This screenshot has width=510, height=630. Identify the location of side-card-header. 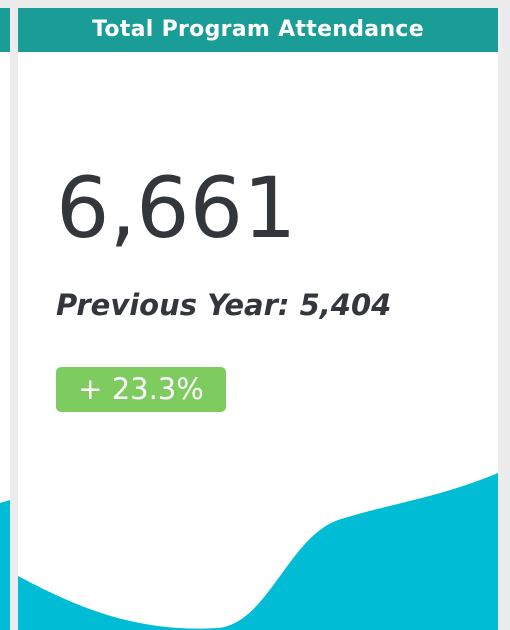
(5, 30).